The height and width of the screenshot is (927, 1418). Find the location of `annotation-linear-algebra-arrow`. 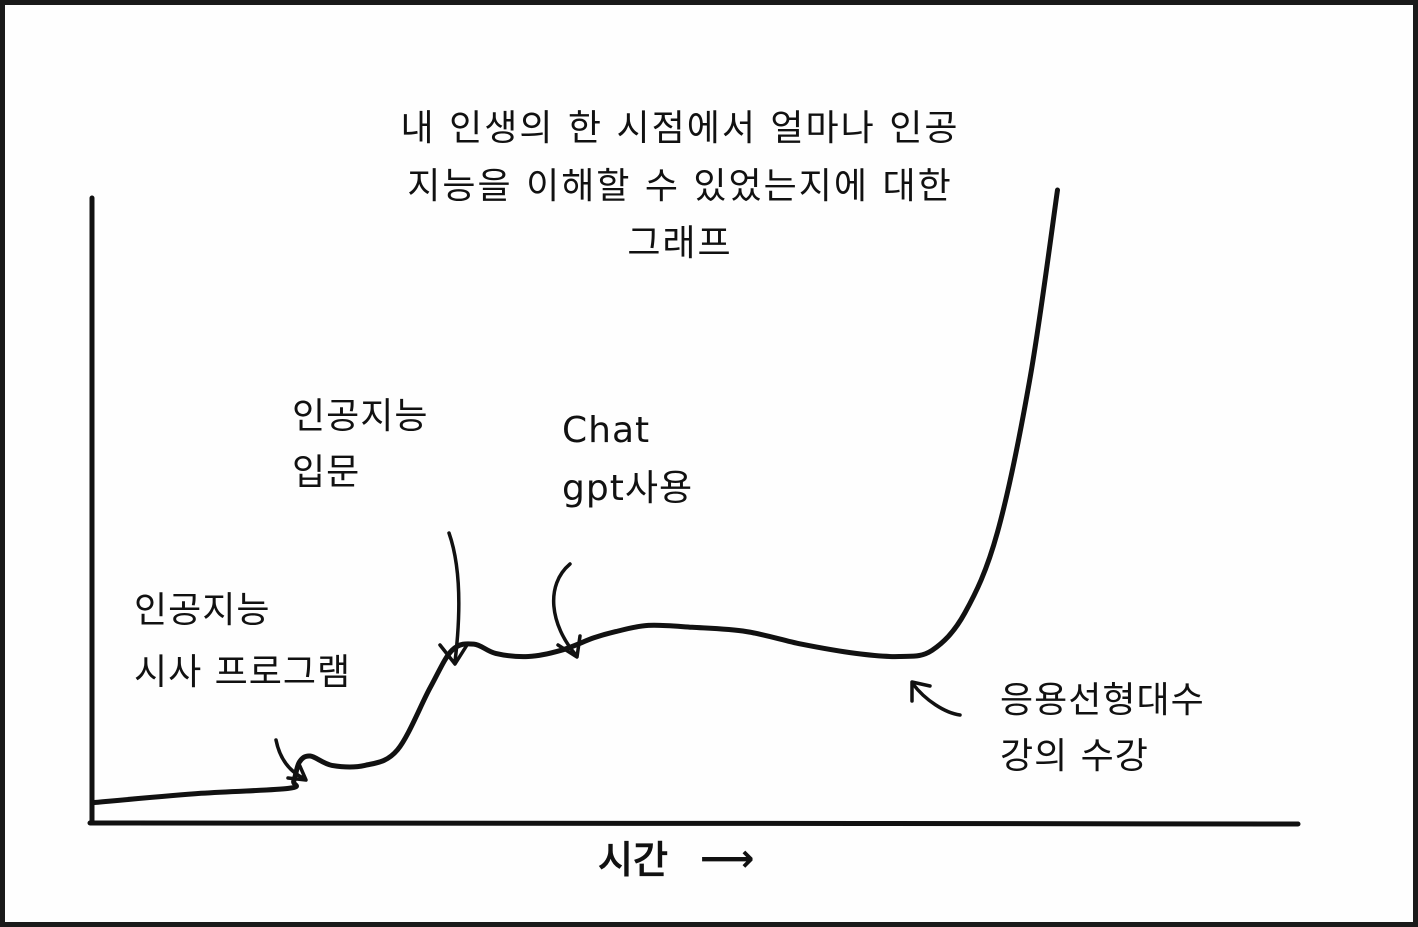

annotation-linear-algebra-arrow is located at coordinates (936, 699).